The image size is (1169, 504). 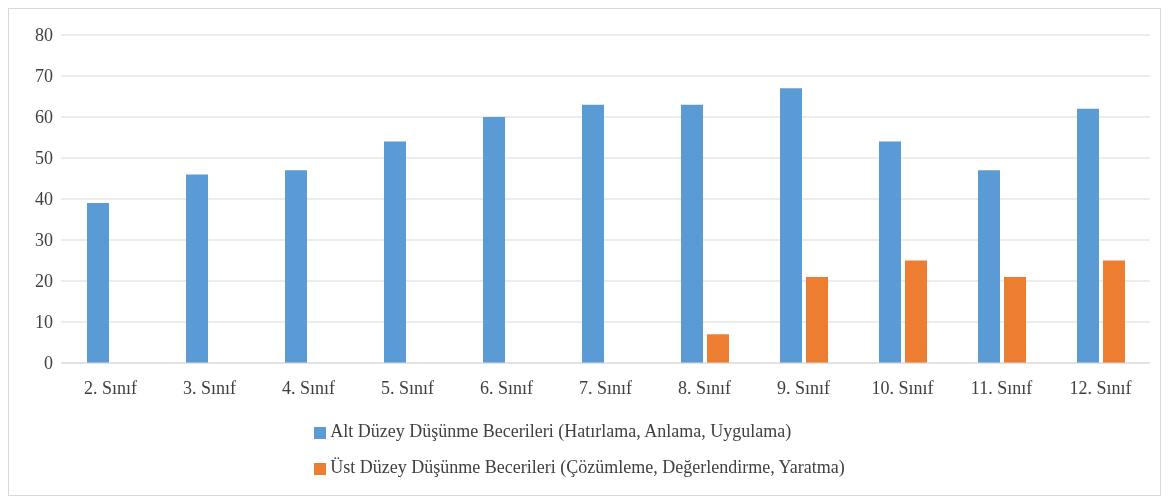 I want to click on x-tick-label: 2. Sınıf, so click(x=110, y=387).